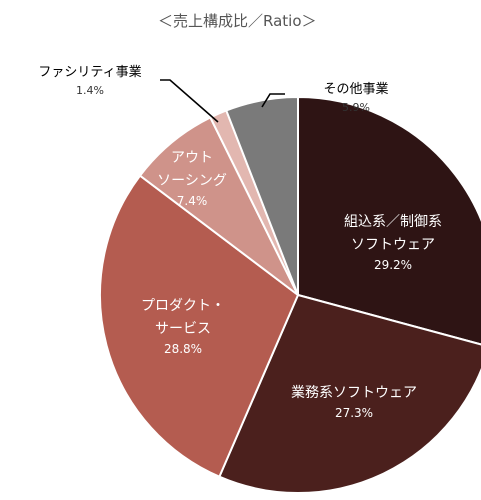 Image resolution: width=481 pixels, height=500 pixels. What do you see at coordinates (189, 101) in the screenshot?
I see `leader-line-facility` at bounding box center [189, 101].